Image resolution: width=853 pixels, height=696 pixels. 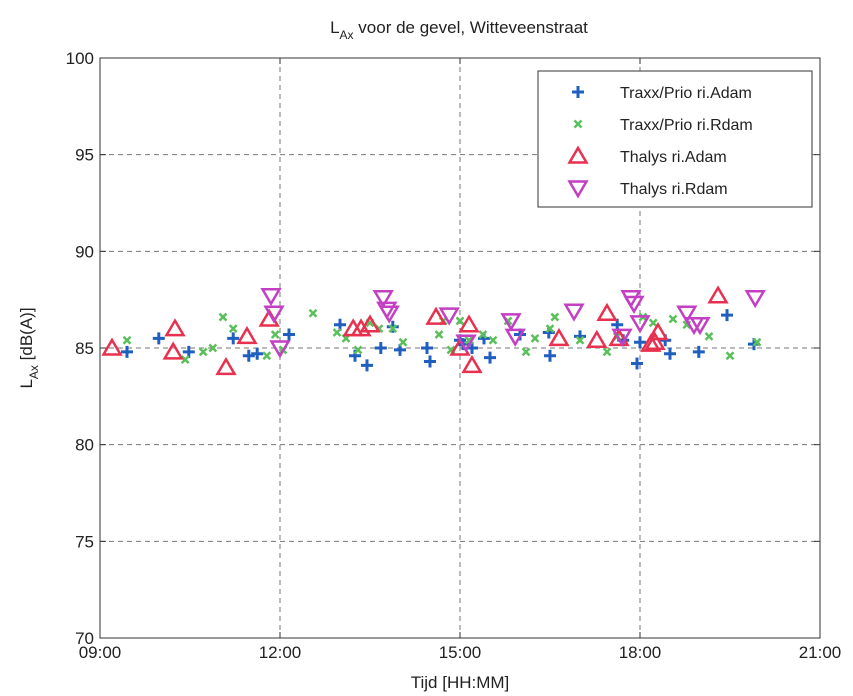 What do you see at coordinates (460, 682) in the screenshot?
I see `x-axis-label: Tijd [HH:MM]` at bounding box center [460, 682].